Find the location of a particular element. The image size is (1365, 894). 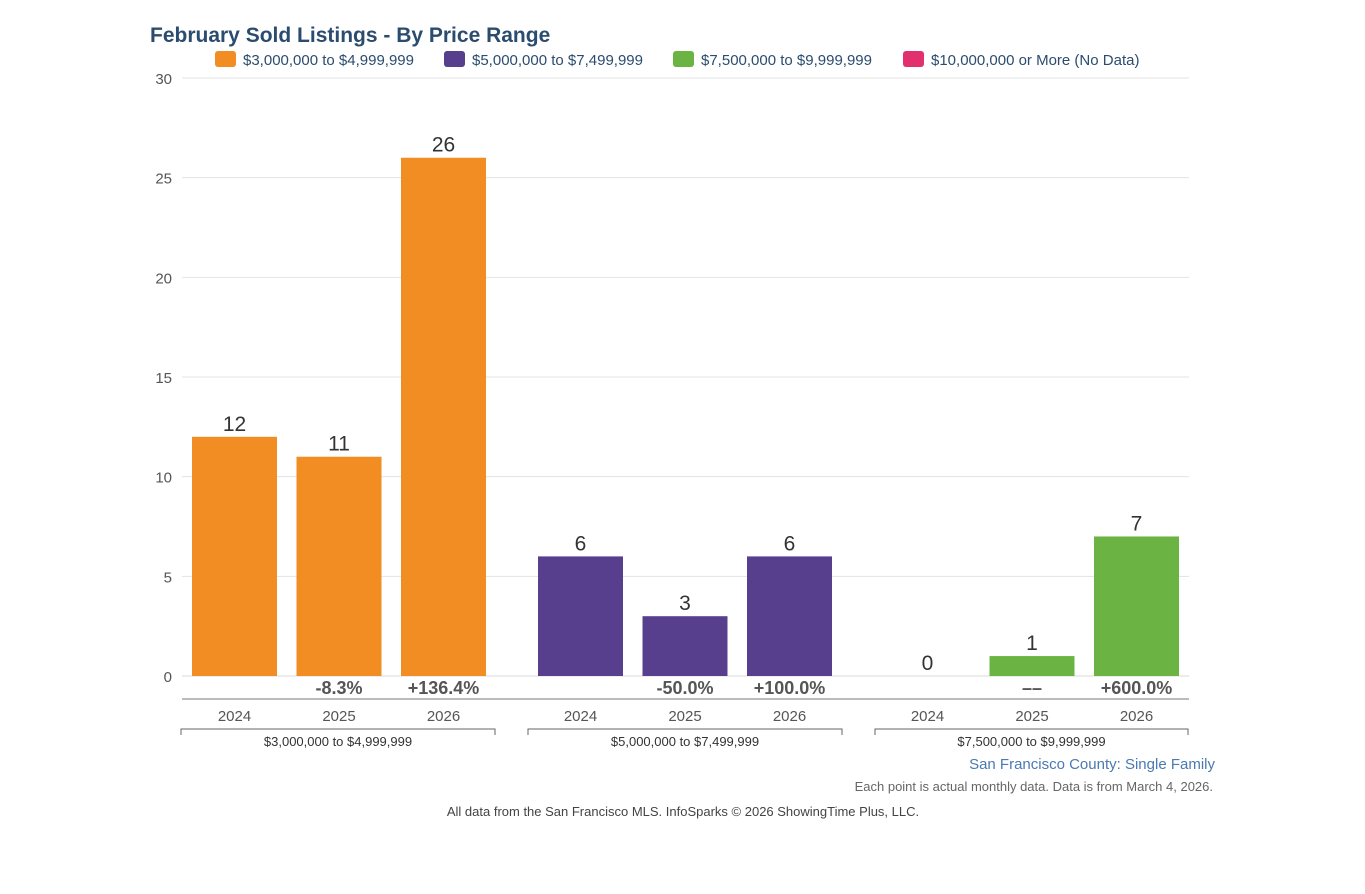

legend-item: $3,000,000 to $4,999,999 is located at coordinates (314, 60).